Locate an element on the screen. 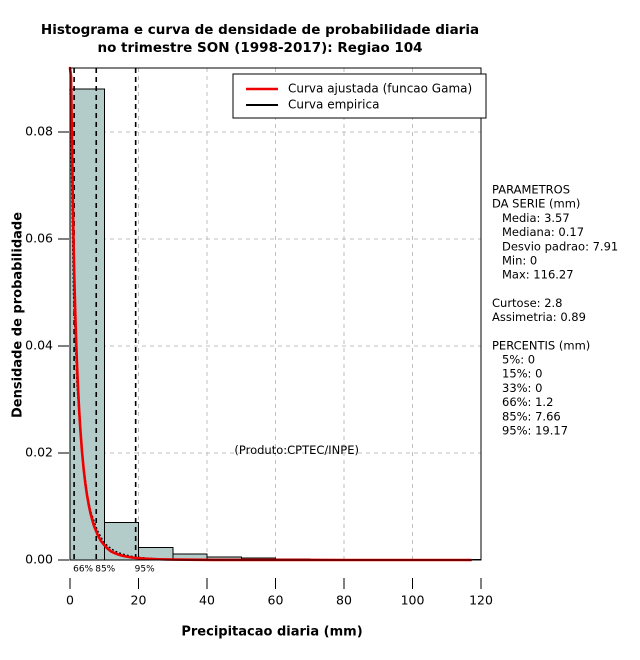 The image size is (640, 660). stats-percentile-line: 95%: 19.17 is located at coordinates (535, 431).